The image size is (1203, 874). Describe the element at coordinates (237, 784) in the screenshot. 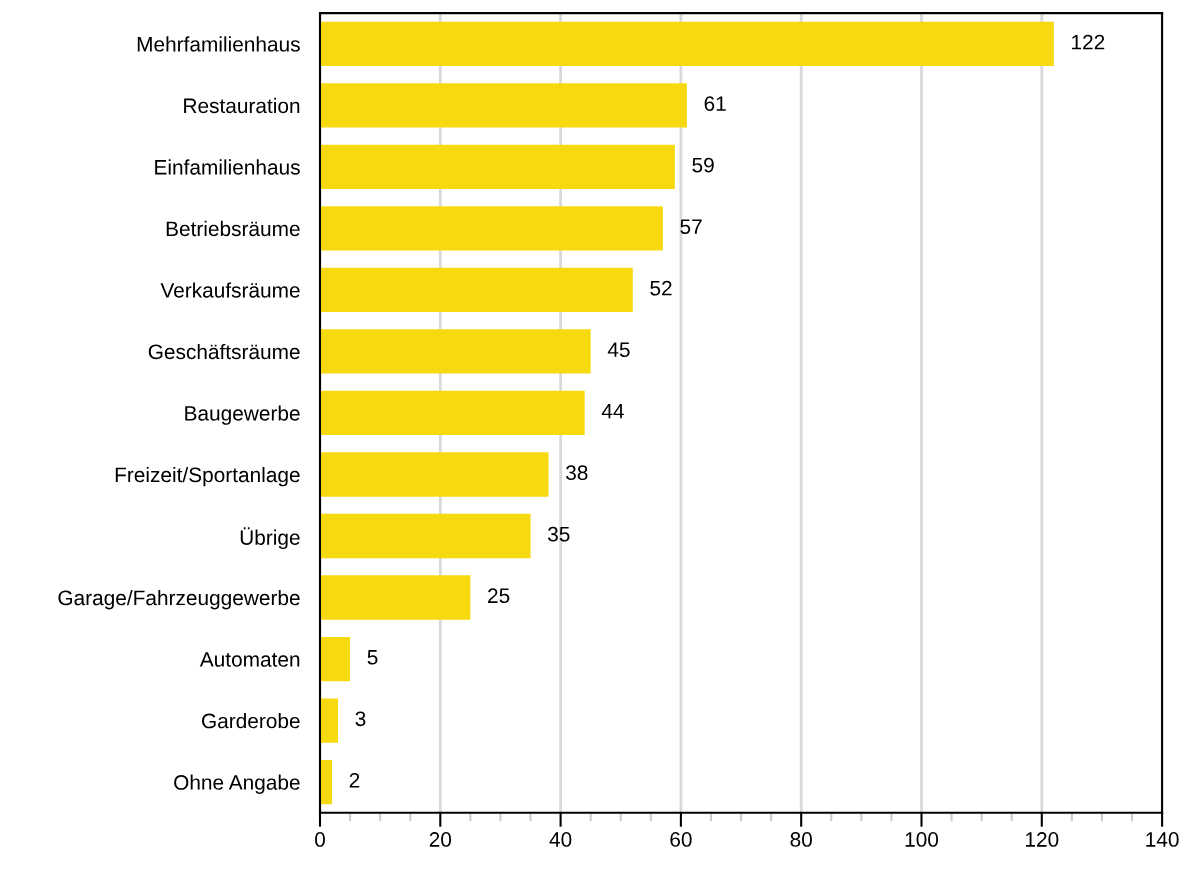

I see `y-tick-label: Ohne Angabe` at that location.